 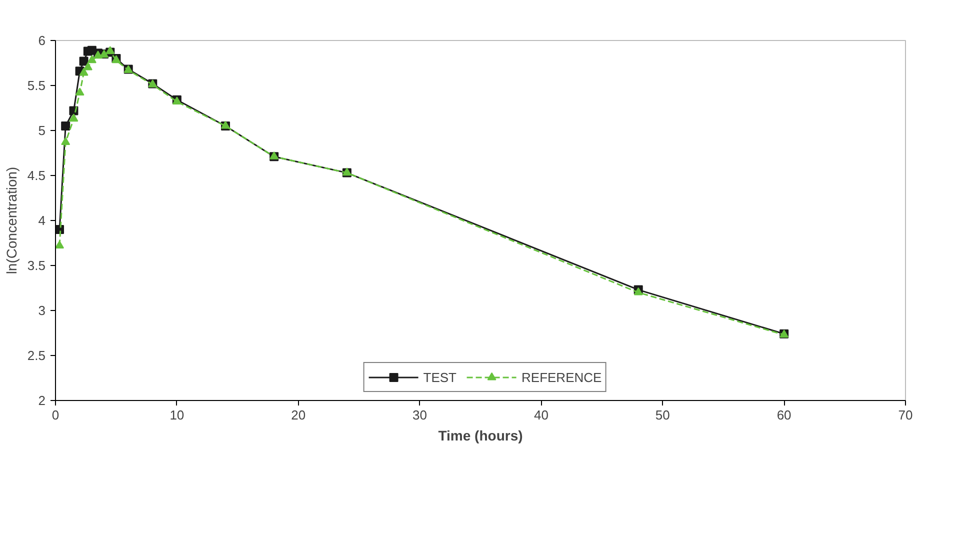 What do you see at coordinates (177, 415) in the screenshot?
I see `x-tick-label: 10` at bounding box center [177, 415].